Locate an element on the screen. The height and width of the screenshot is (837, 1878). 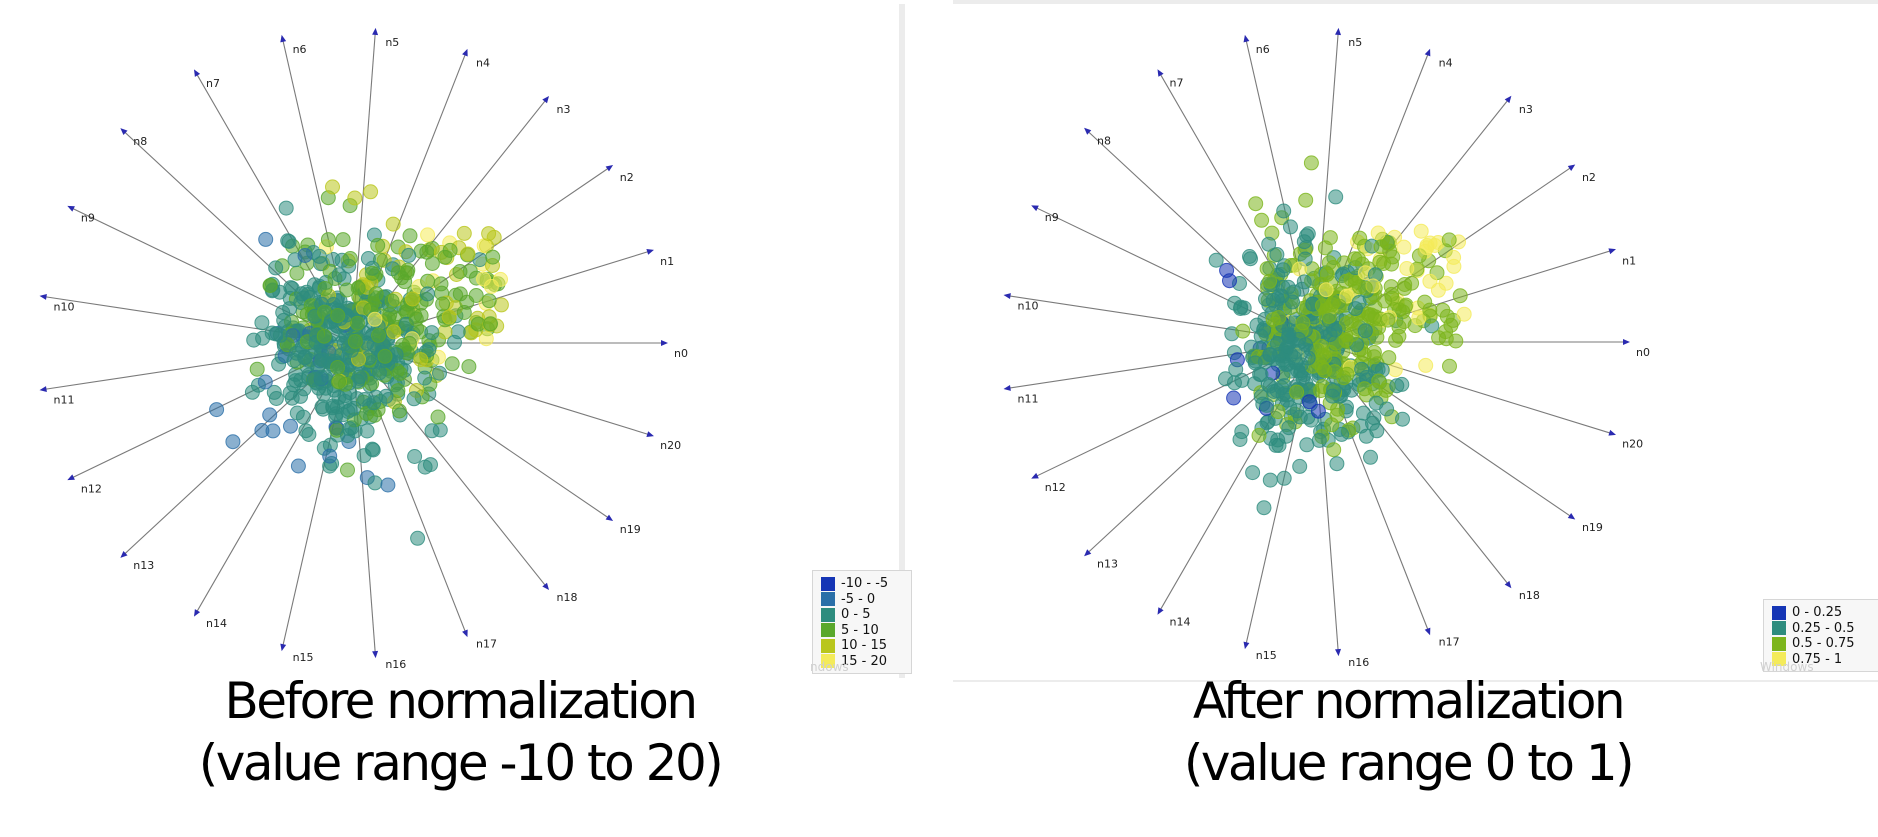
anchor-label: n11 is located at coordinates (63, 400).